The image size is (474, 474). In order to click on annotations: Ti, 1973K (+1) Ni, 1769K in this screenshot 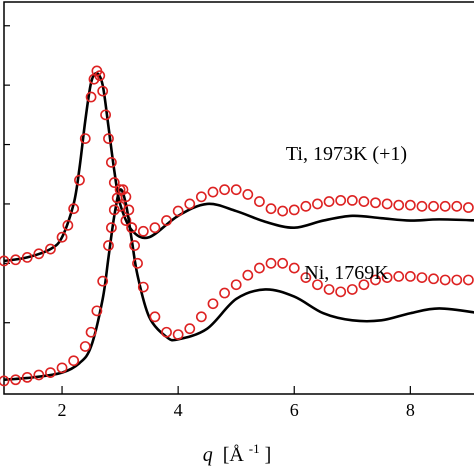, I will do `click(346, 213)`.